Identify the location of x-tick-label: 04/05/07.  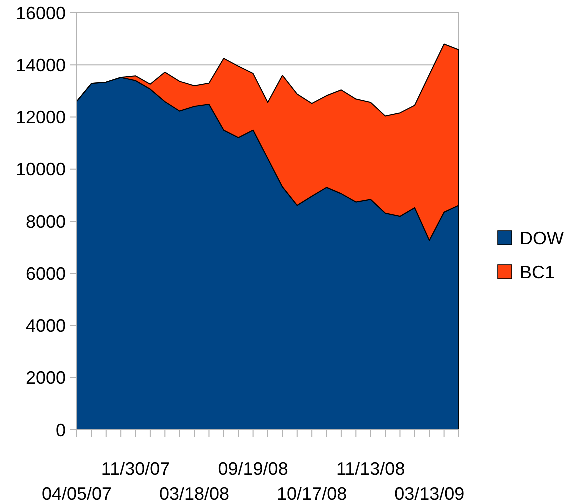
(77, 493).